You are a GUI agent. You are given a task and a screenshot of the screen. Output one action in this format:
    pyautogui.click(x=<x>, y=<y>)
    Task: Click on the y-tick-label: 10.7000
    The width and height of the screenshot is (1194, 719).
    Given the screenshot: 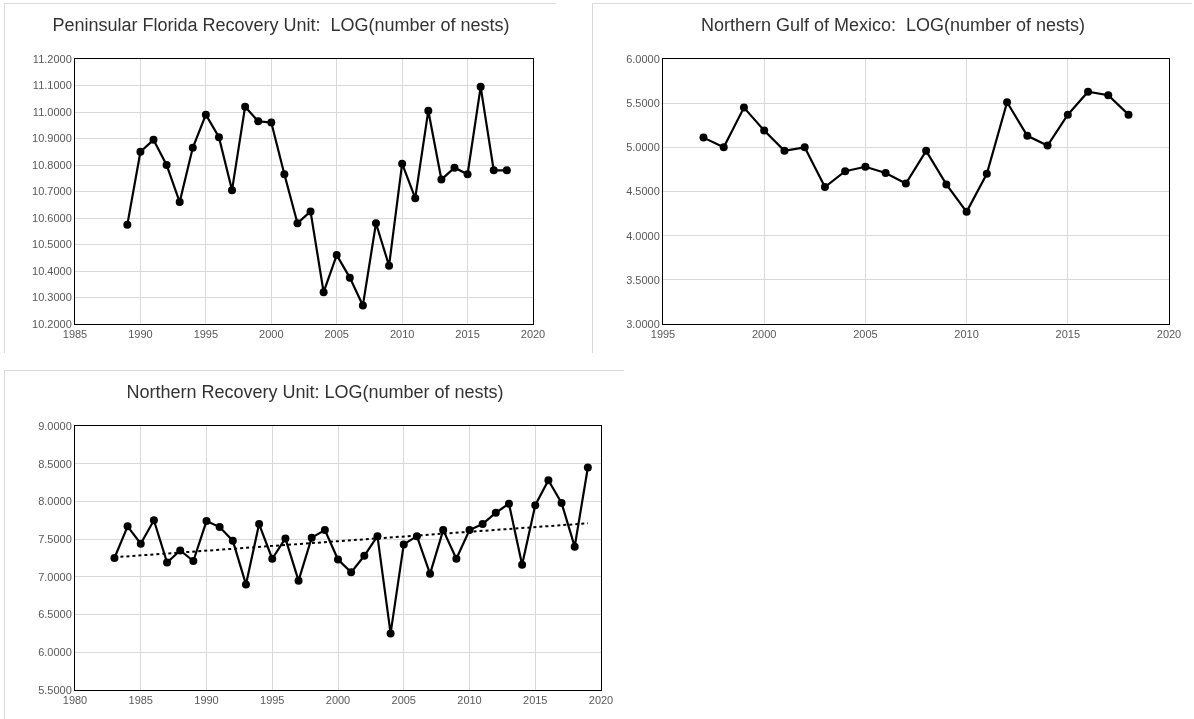 What is the action you would take?
    pyautogui.click(x=52, y=191)
    